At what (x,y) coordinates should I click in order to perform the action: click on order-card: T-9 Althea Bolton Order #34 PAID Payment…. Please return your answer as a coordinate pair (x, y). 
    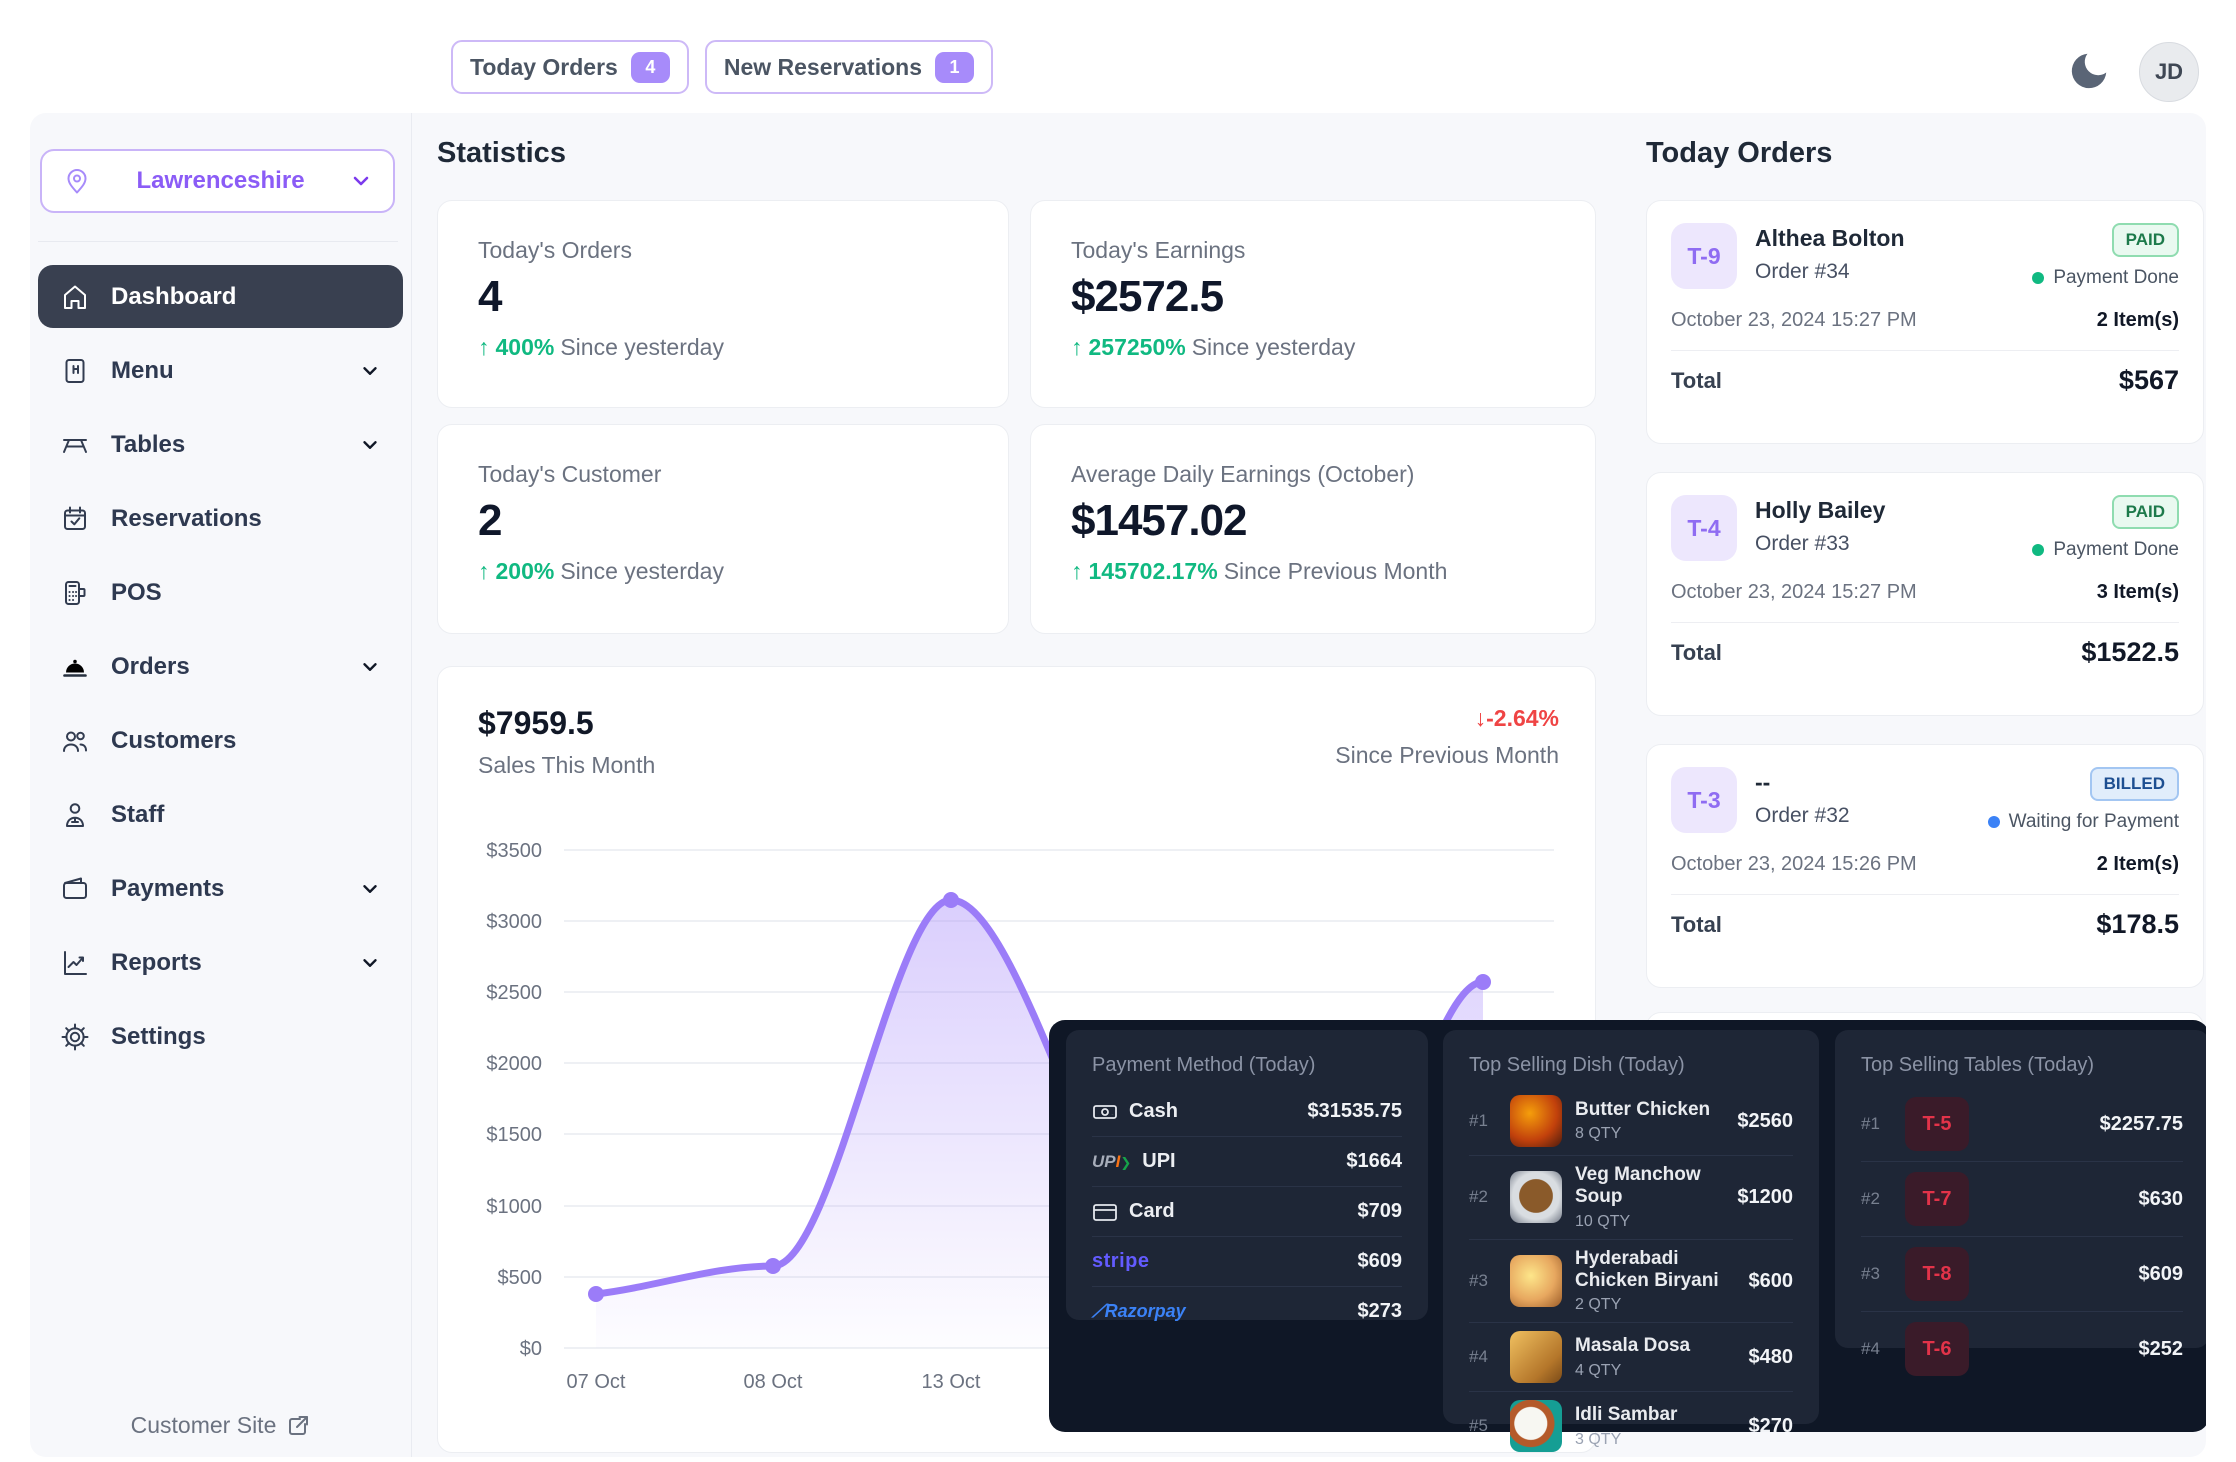
    Looking at the image, I should click on (1925, 322).